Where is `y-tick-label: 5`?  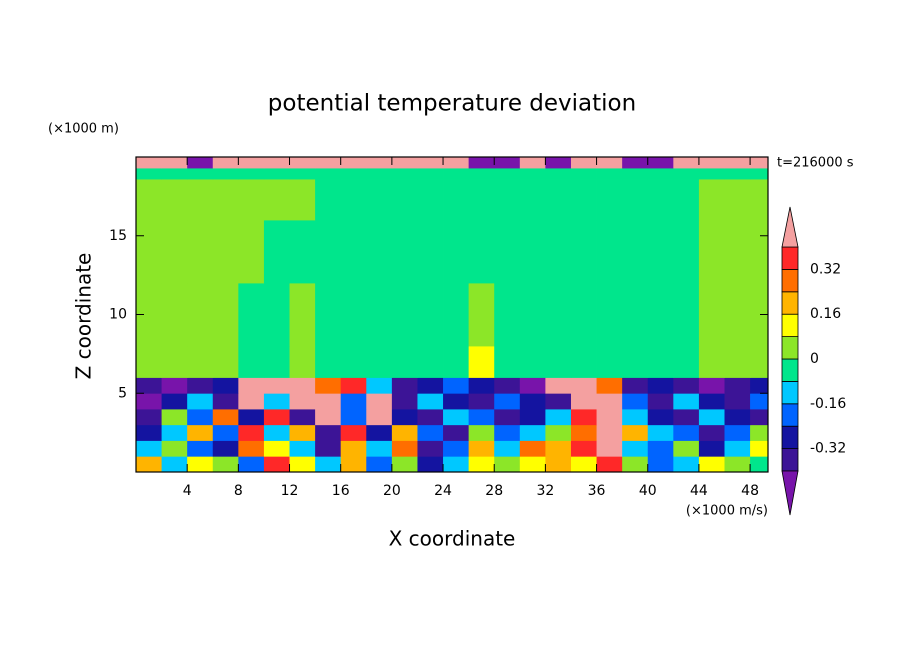 y-tick-label: 5 is located at coordinates (122, 393).